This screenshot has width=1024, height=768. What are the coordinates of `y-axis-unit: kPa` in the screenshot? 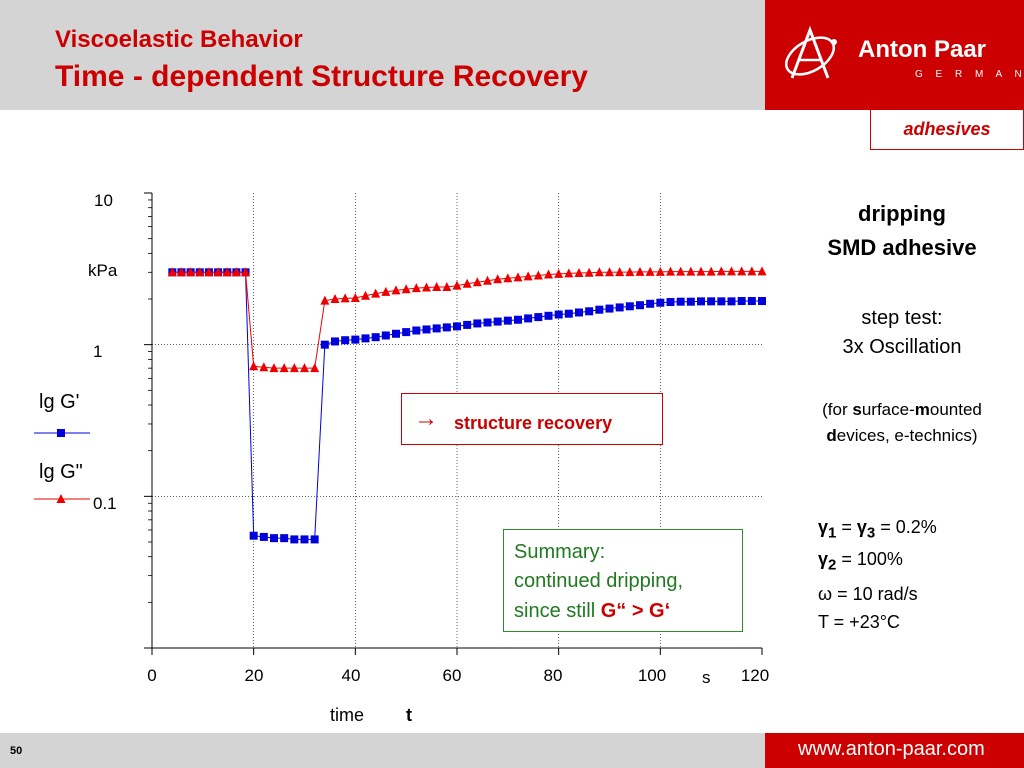 It's located at (103, 270).